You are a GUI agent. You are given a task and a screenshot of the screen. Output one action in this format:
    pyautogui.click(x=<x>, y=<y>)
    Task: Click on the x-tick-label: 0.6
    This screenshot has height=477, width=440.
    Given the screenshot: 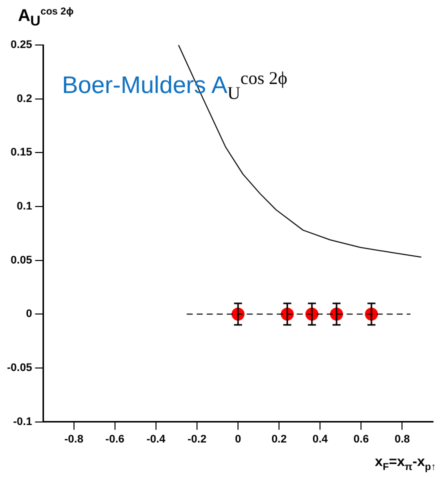 What is the action you would take?
    pyautogui.click(x=361, y=439)
    